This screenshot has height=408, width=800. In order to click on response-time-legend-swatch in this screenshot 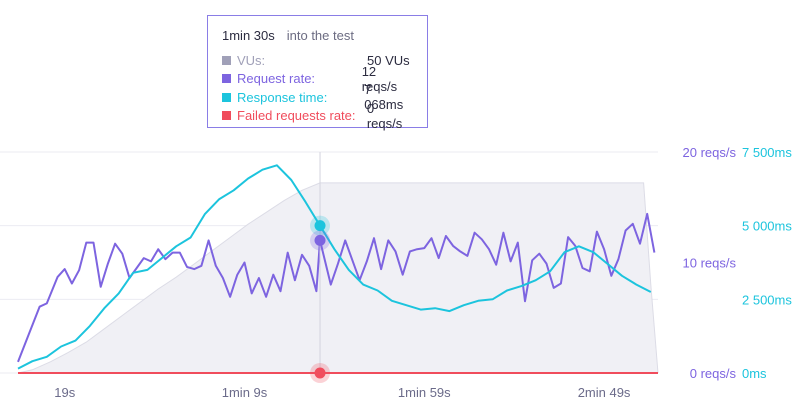, I will do `click(226, 97)`.